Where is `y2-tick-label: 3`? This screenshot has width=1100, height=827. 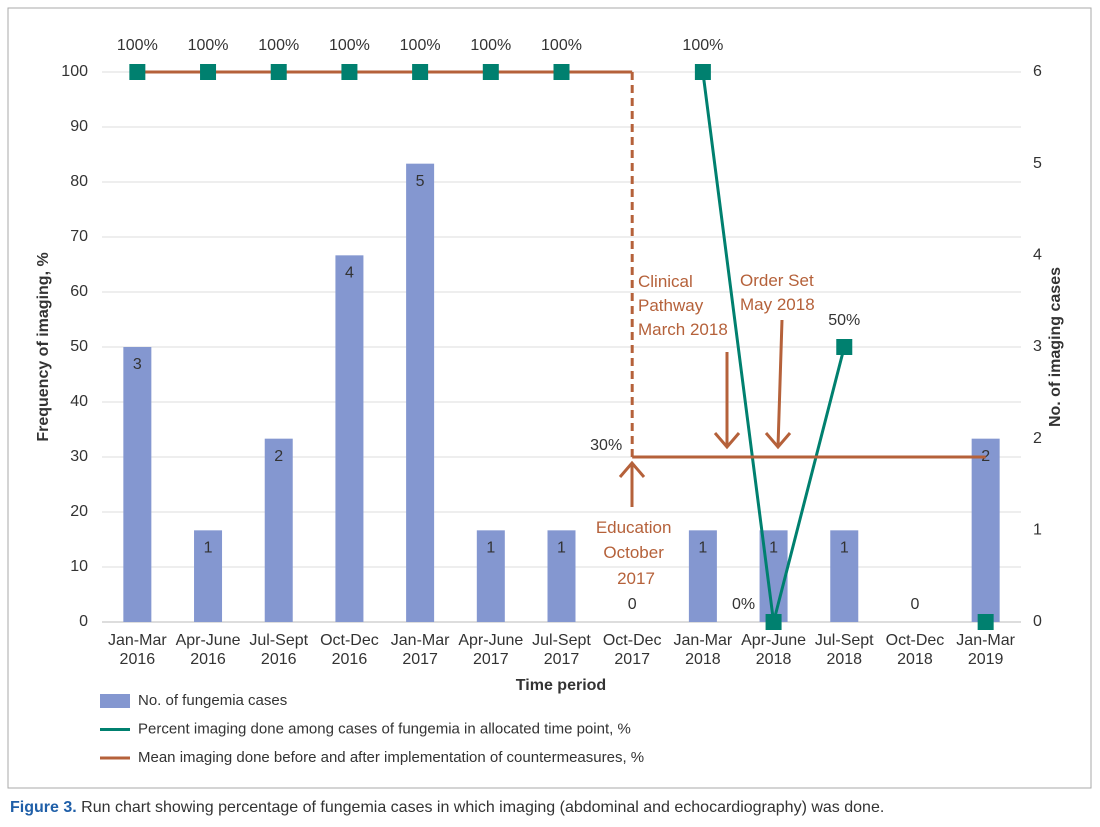 y2-tick-label: 3 is located at coordinates (1037, 346).